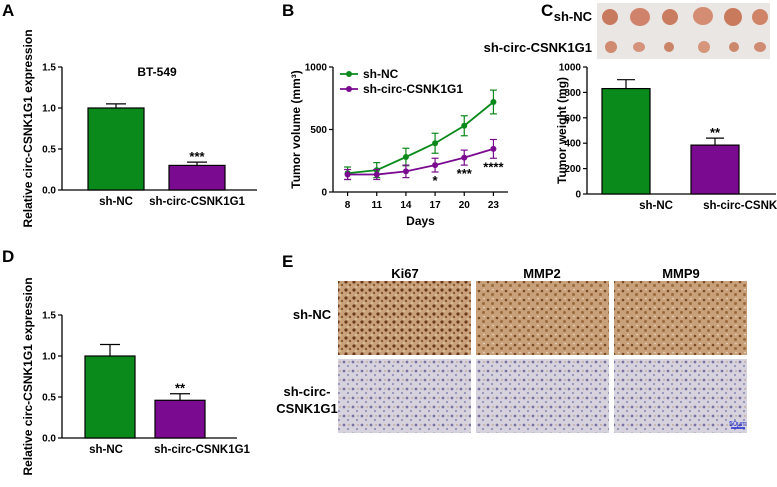 The width and height of the screenshot is (777, 487). What do you see at coordinates (685, 16) in the screenshot?
I see `tumor-row-sh-nc` at bounding box center [685, 16].